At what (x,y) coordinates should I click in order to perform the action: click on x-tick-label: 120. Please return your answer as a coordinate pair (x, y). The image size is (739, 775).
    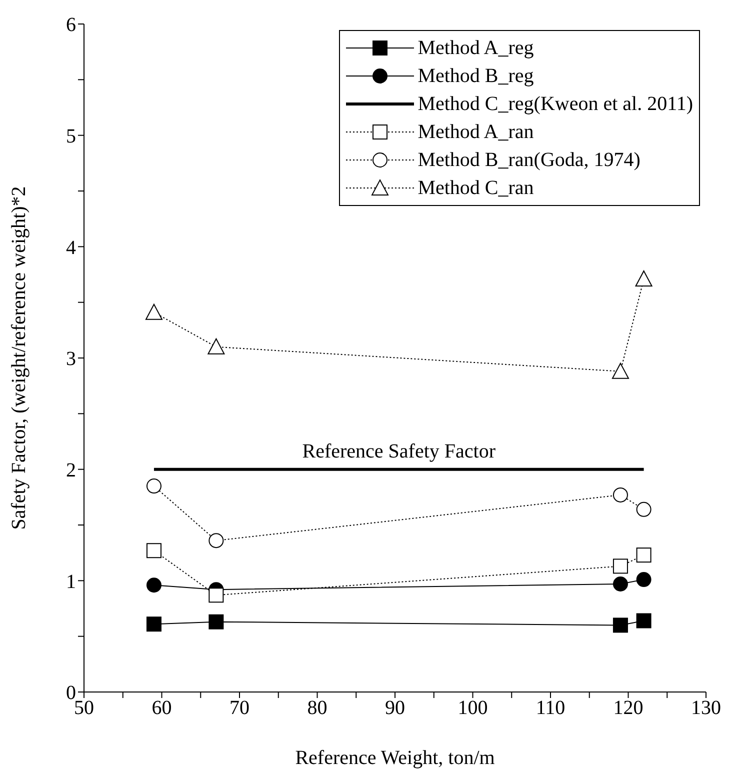
    Looking at the image, I should click on (628, 708).